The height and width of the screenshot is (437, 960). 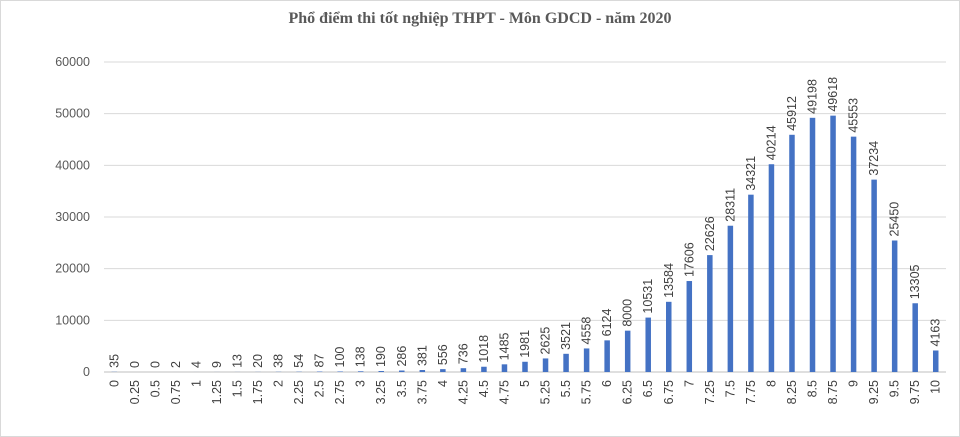 What do you see at coordinates (566, 388) in the screenshot?
I see `x-tick-label: 5.5` at bounding box center [566, 388].